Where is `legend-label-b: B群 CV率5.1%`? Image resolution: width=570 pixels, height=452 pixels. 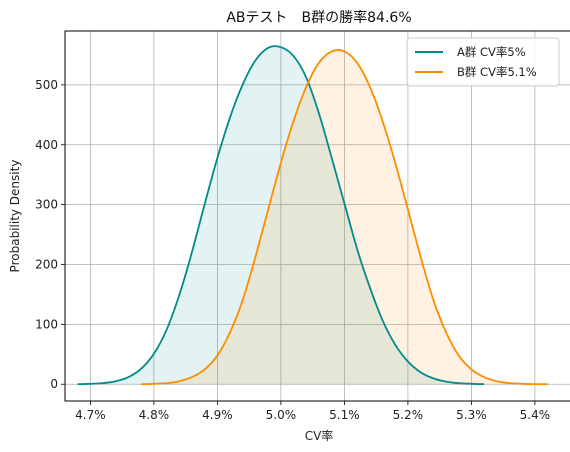 legend-label-b: B群 CV率5.1% is located at coordinates (497, 72).